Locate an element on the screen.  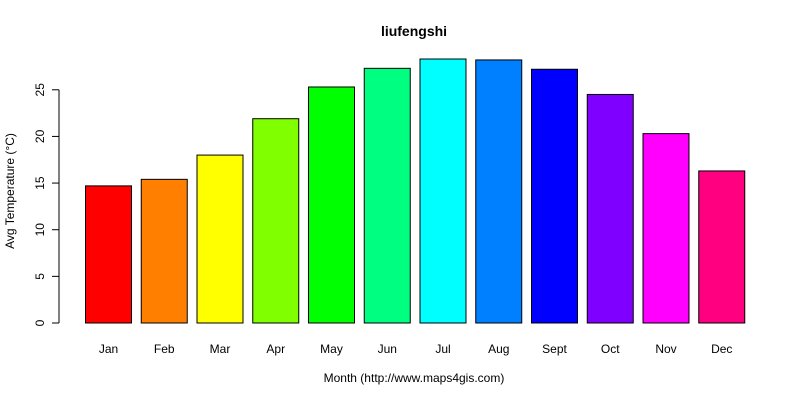
bar-sept is located at coordinates (554, 196).